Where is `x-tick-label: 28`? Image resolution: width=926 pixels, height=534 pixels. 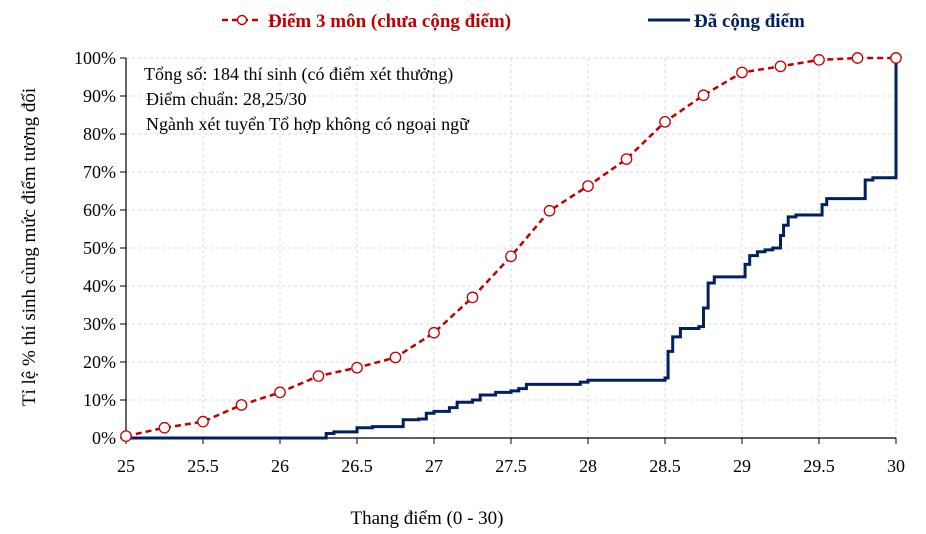
x-tick-label: 28 is located at coordinates (588, 466).